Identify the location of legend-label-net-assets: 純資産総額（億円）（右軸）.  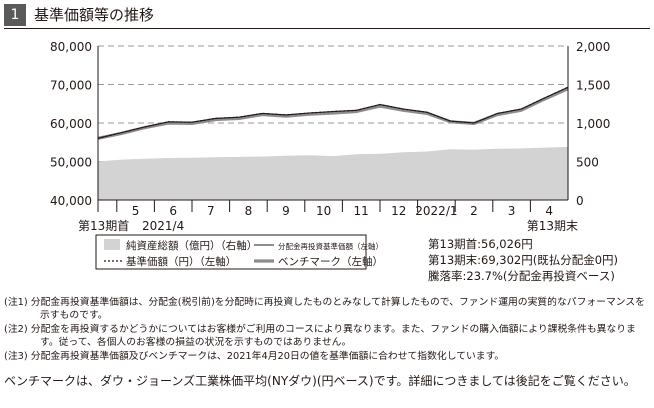
(191, 245).